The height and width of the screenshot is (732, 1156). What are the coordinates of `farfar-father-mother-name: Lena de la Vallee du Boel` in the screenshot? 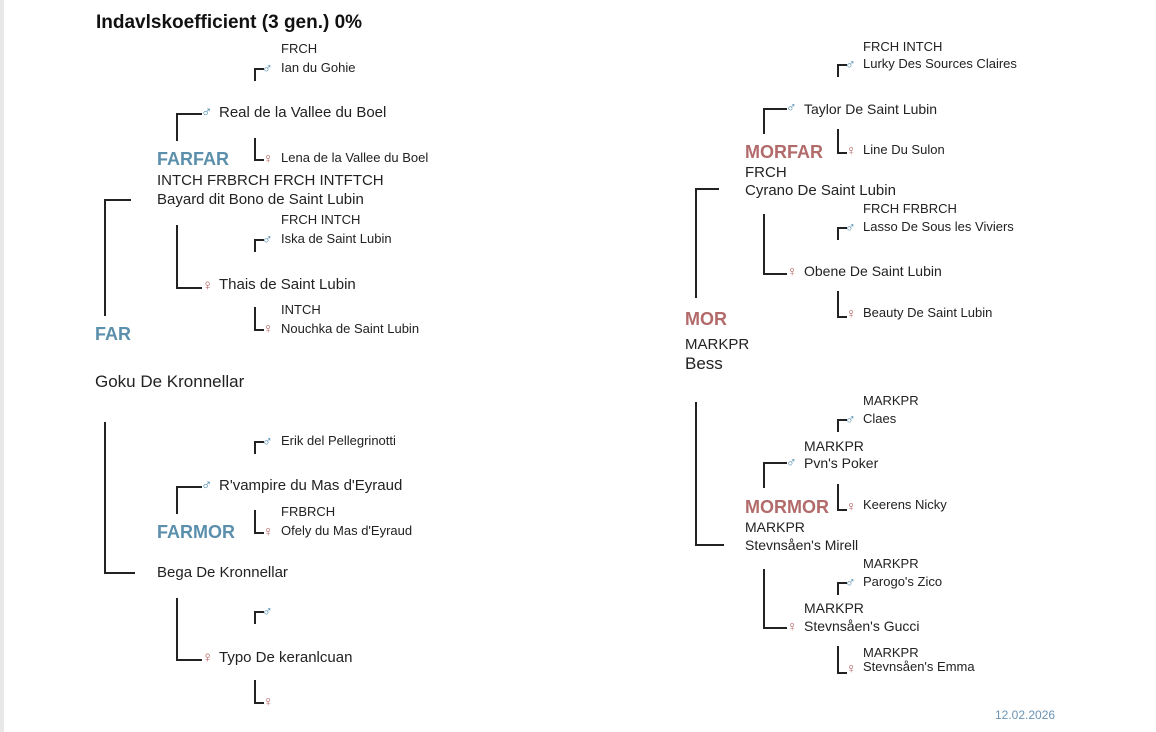 It's located at (355, 157).